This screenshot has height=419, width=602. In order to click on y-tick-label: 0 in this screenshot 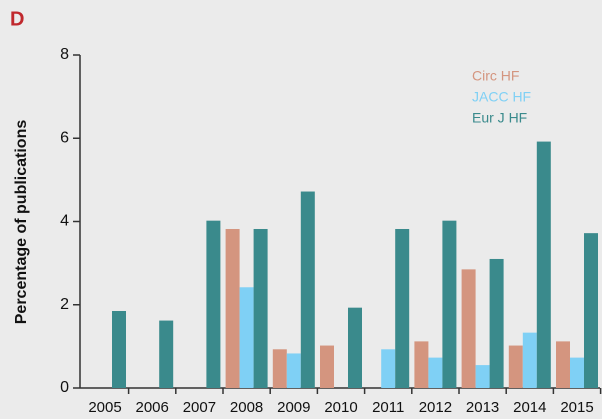, I will do `click(64, 387)`.